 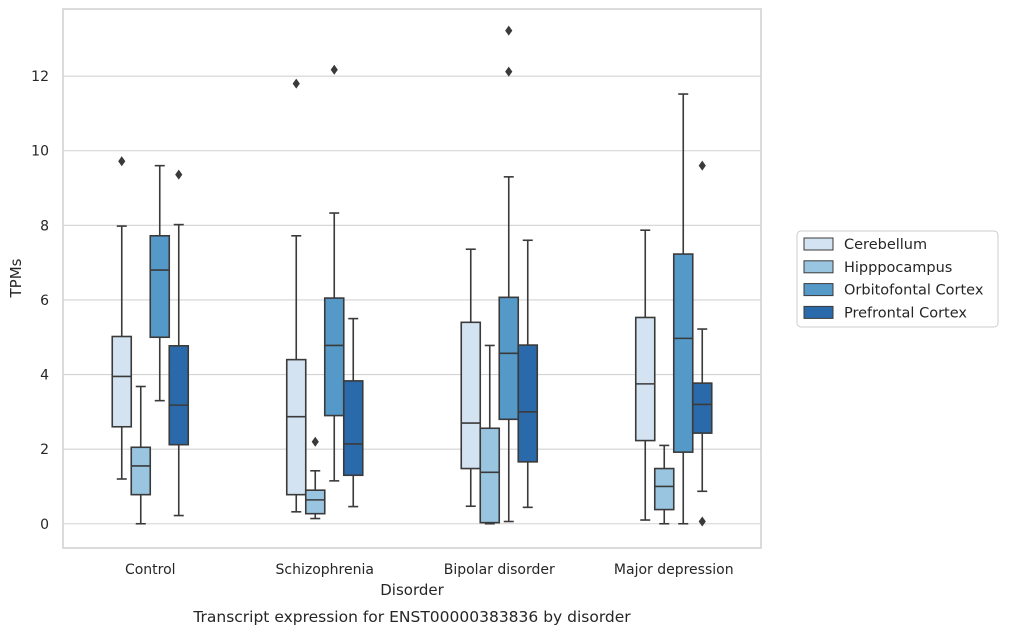 What do you see at coordinates (40, 77) in the screenshot?
I see `y-tick-label: 12` at bounding box center [40, 77].